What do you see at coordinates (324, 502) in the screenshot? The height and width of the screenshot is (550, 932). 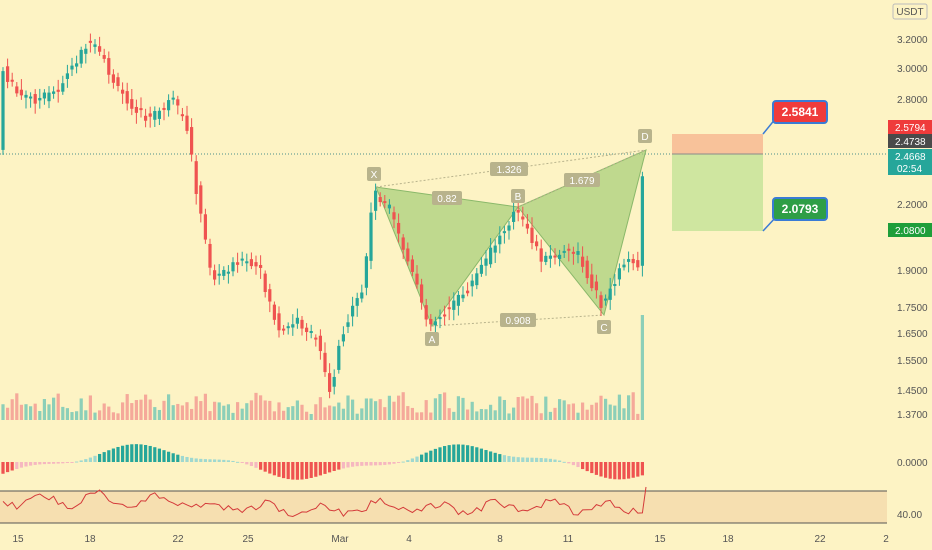 I see `rsi-line` at bounding box center [324, 502].